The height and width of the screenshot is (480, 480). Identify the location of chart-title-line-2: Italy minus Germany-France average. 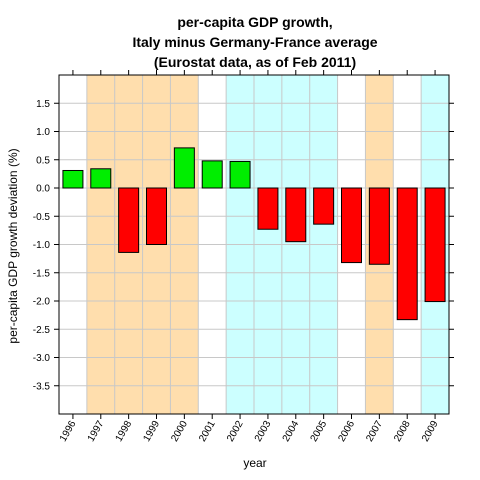
(254, 42).